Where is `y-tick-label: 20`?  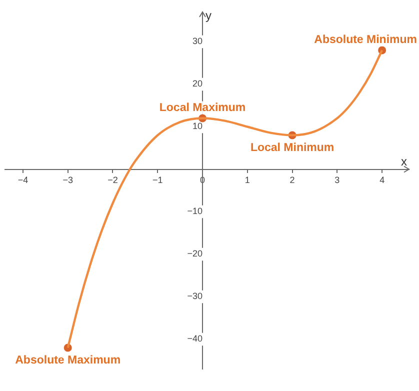
y-tick-label: 20 is located at coordinates (197, 83).